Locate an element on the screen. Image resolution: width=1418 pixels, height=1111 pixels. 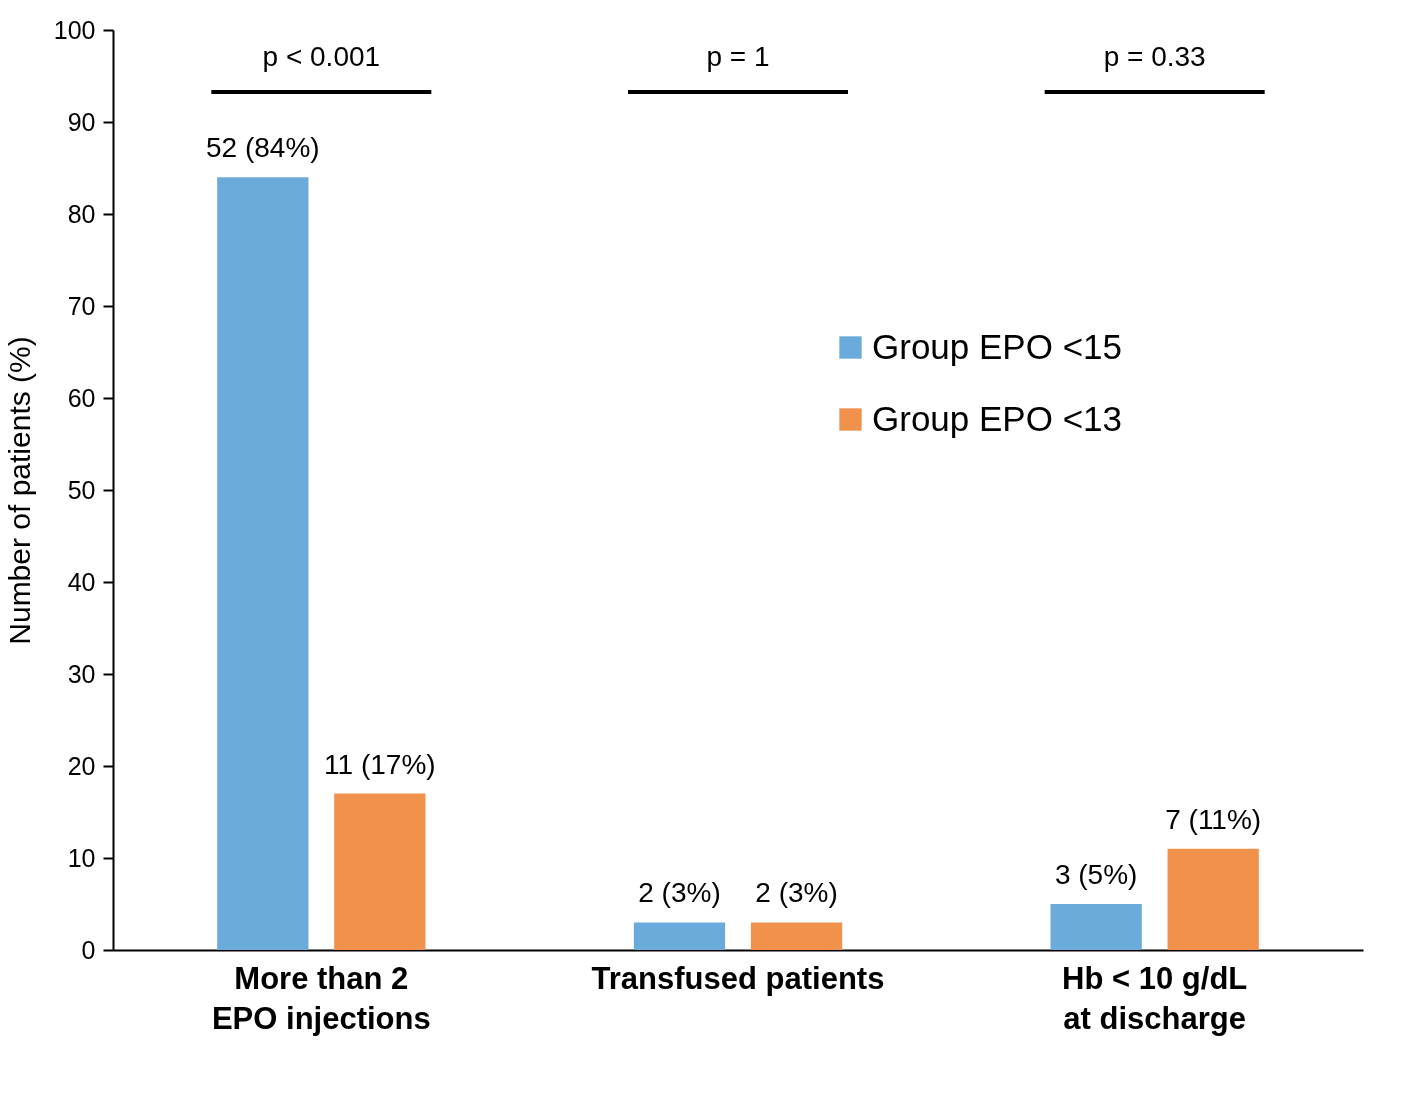
y-tick-label: 40 is located at coordinates (81, 581).